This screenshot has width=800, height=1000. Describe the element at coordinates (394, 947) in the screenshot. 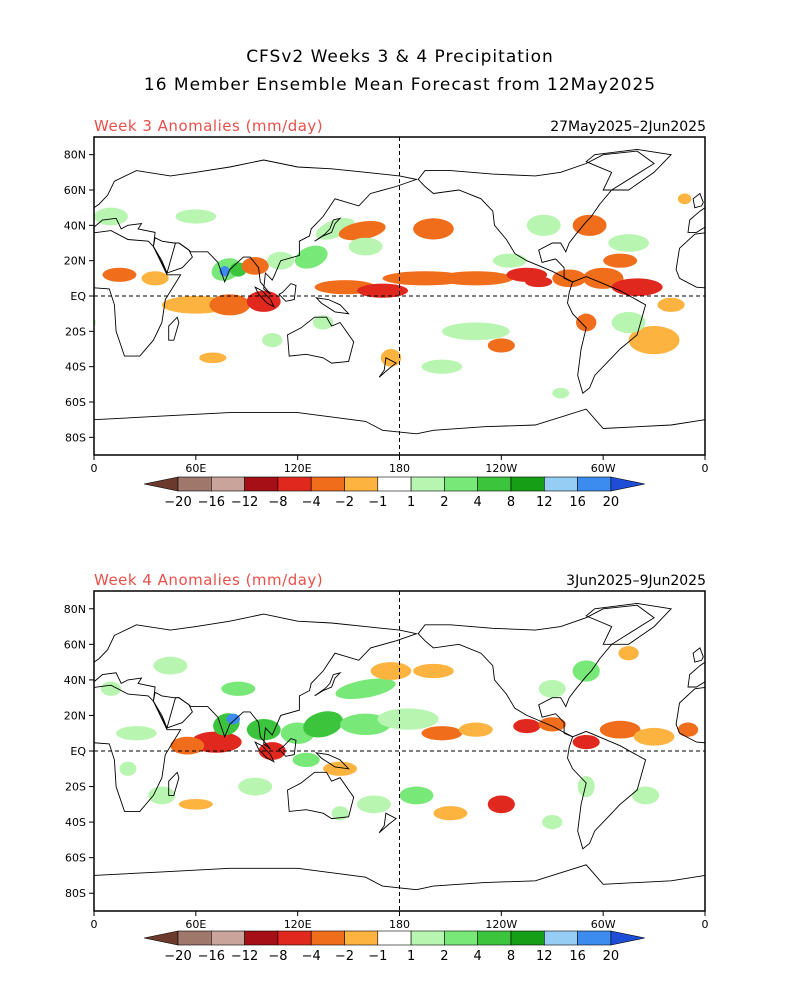

I see `colorbar-week4: −20 −16 −12 −8 −4 −2 −1 1 2 4 8 12 16 20` at that location.